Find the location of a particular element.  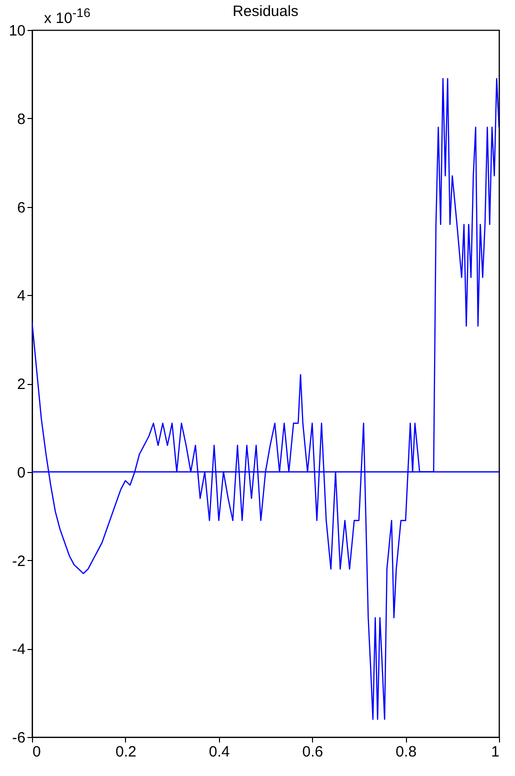

y-tick-label: 8 is located at coordinates (21, 119).